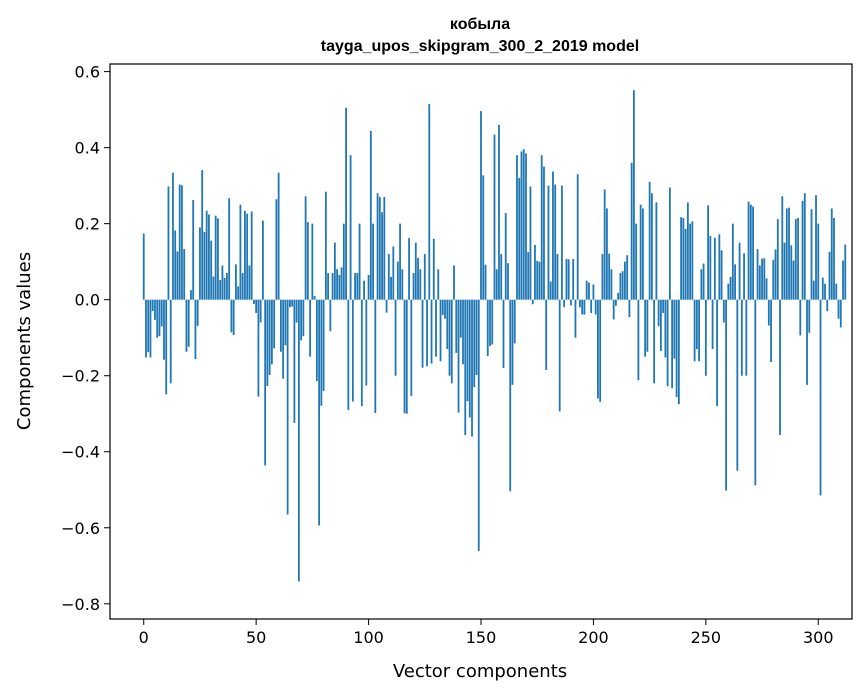 This screenshot has height=696, width=867. I want to click on y-tick-label: 0.2, so click(87, 224).